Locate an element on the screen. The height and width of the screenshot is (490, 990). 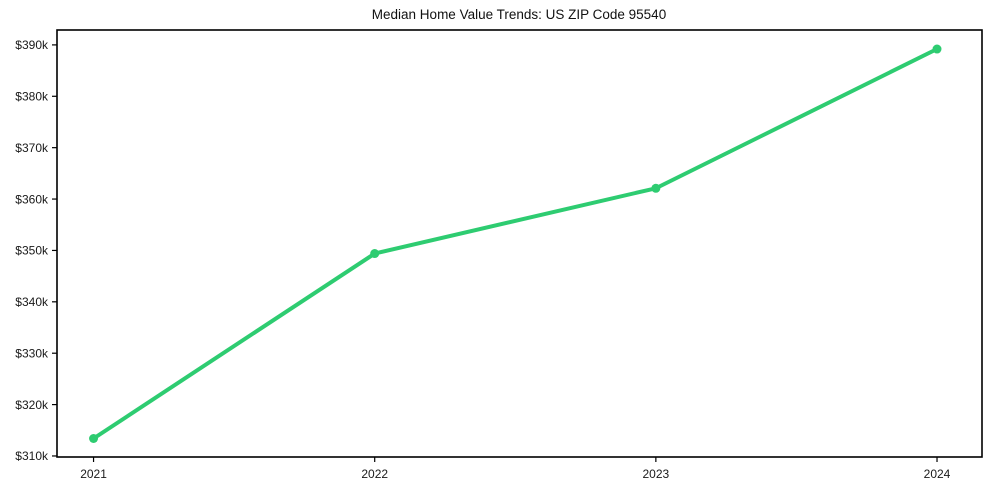
x-tick-label: 2024 is located at coordinates (937, 474).